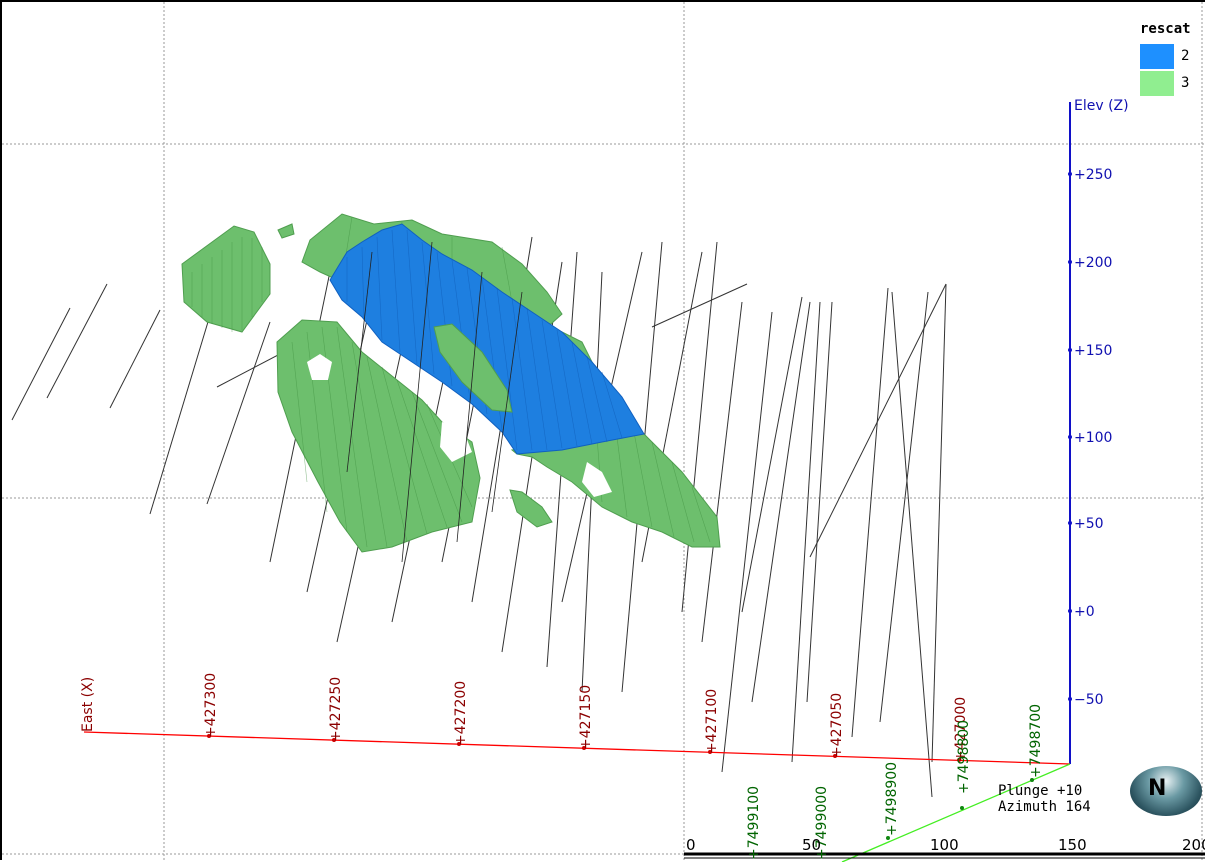 The height and width of the screenshot is (862, 1205). What do you see at coordinates (211, 705) in the screenshot?
I see `east-tick: +427300` at bounding box center [211, 705].